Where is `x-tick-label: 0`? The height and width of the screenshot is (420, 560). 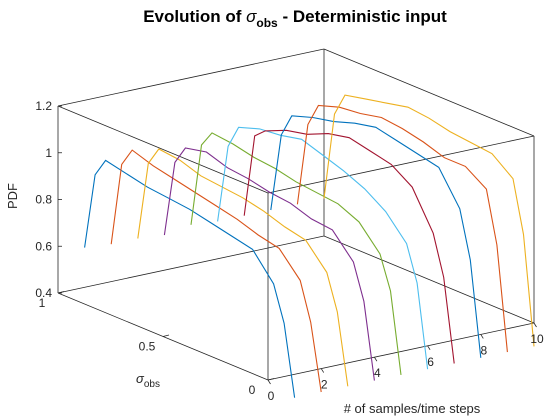 x-tick-label: 0 is located at coordinates (271, 396).